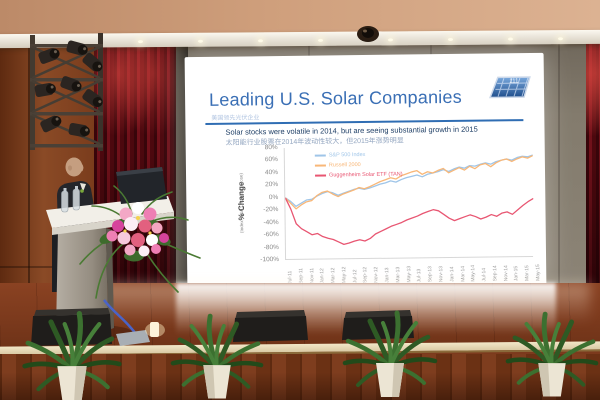 This screenshot has height=400, width=600. Describe the element at coordinates (271, 148) in the screenshot. I see `y-tick: 80%` at that location.